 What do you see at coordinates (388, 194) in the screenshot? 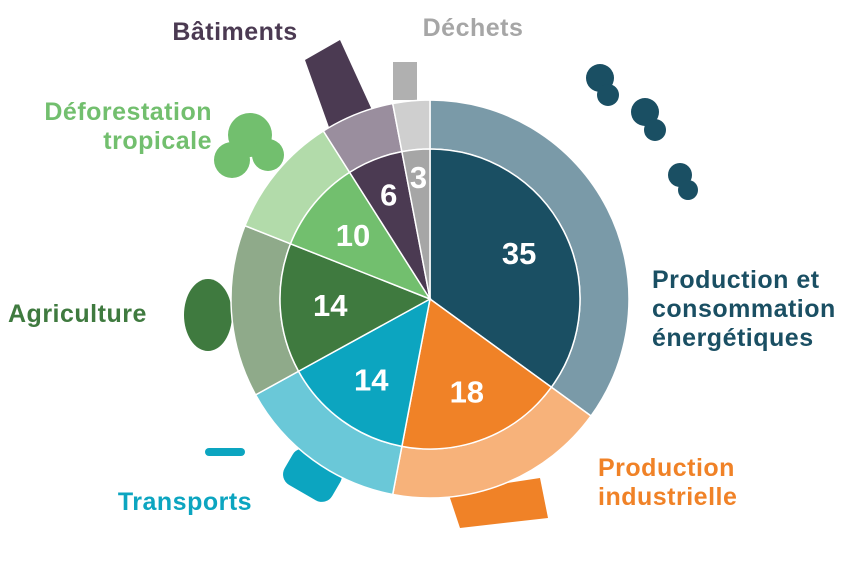
I see `value-label: 6` at bounding box center [388, 194].